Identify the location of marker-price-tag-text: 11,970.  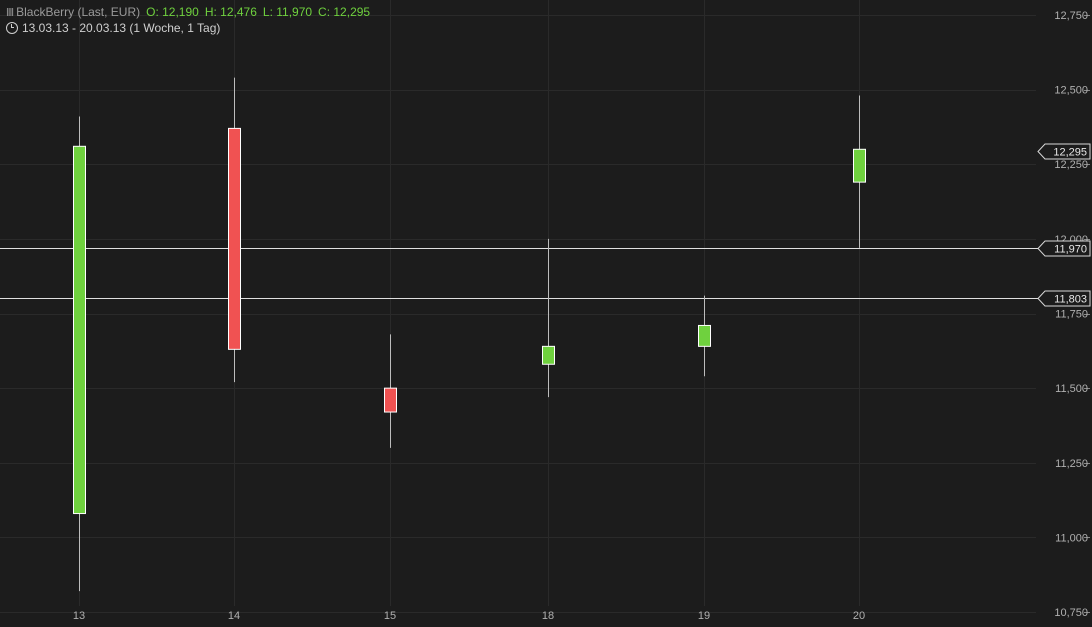
(1070, 250).